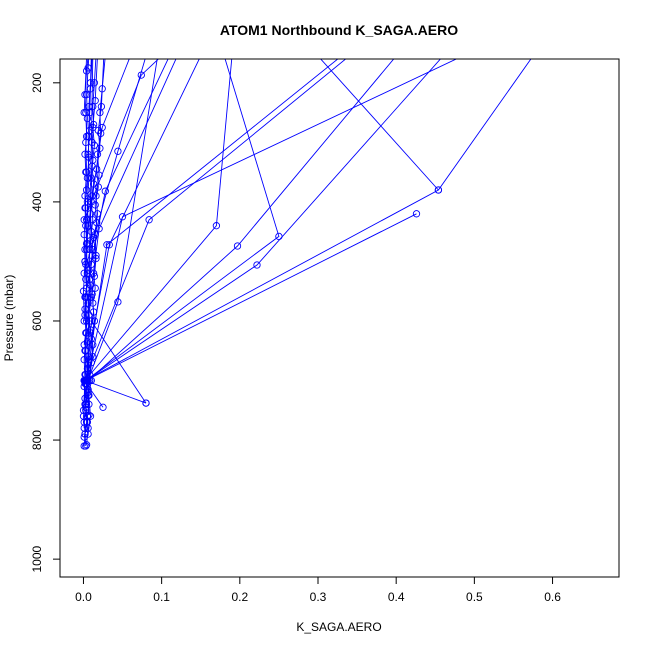 This screenshot has width=650, height=650. I want to click on y-axis: 200 400 600 800 1000, so click(45, 322).